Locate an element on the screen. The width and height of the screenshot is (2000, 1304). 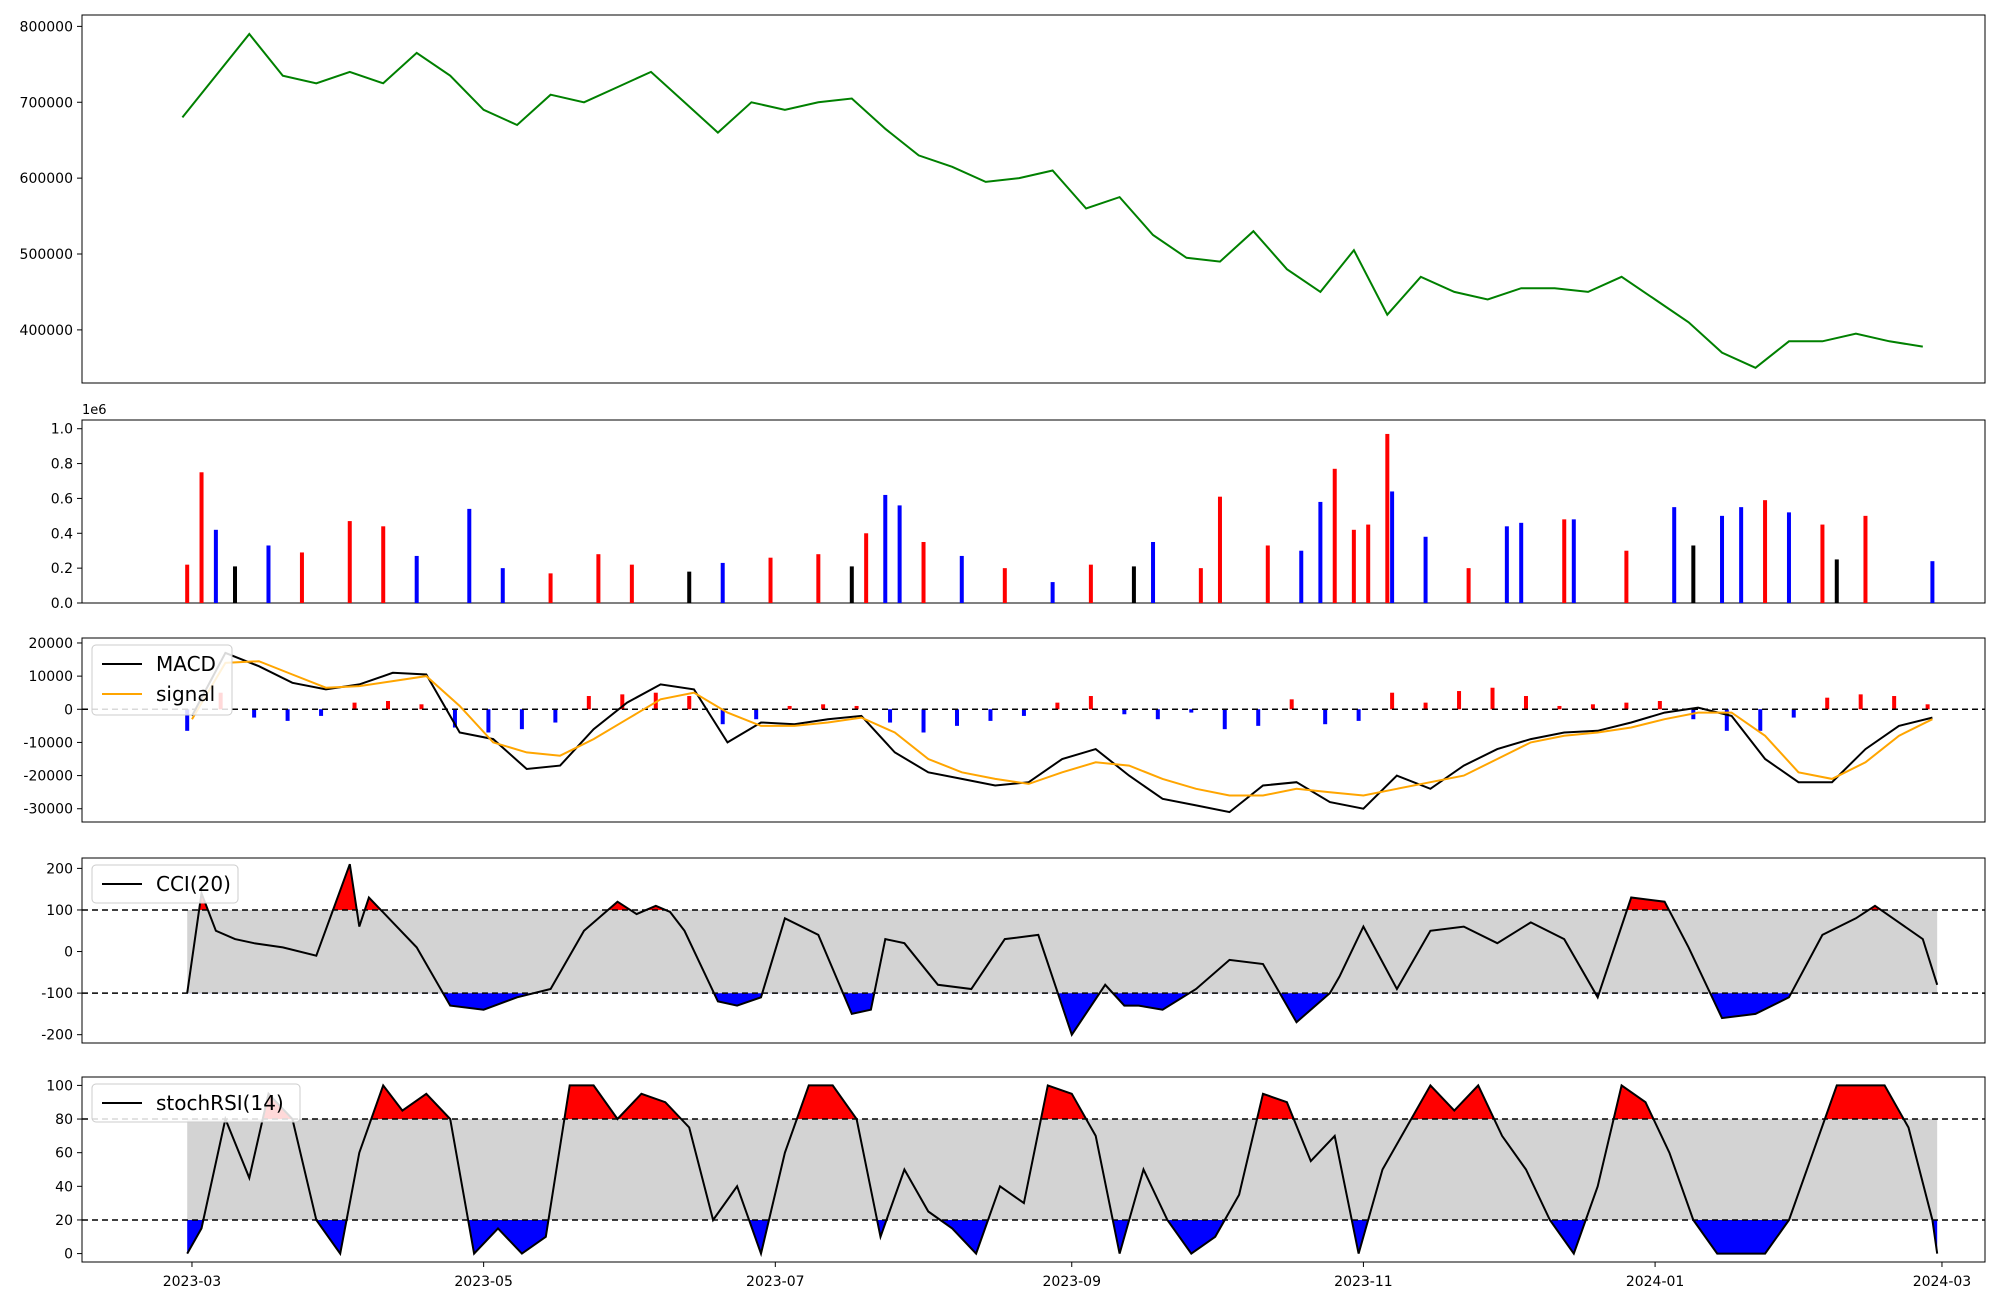
legend-label: signal is located at coordinates (185, 694).